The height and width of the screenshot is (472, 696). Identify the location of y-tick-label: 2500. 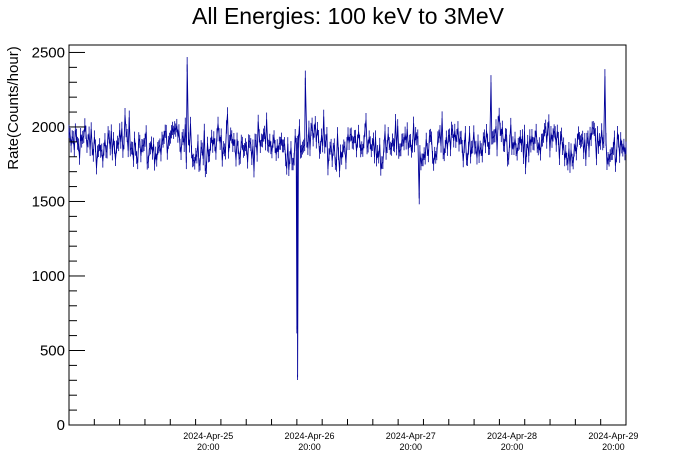
(48, 52).